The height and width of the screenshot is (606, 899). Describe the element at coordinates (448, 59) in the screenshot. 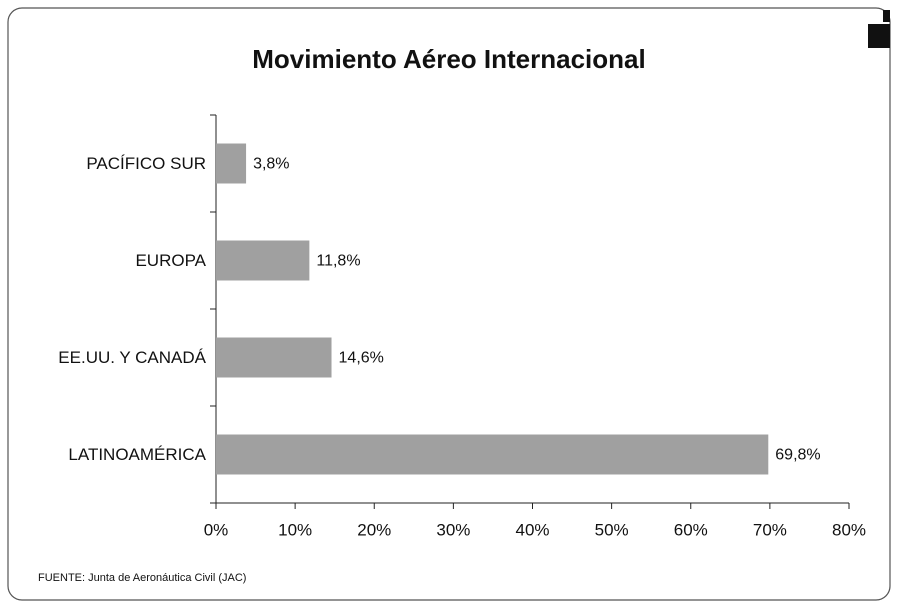

I see `chart-title: Movimiento Aéreo Internacional` at that location.